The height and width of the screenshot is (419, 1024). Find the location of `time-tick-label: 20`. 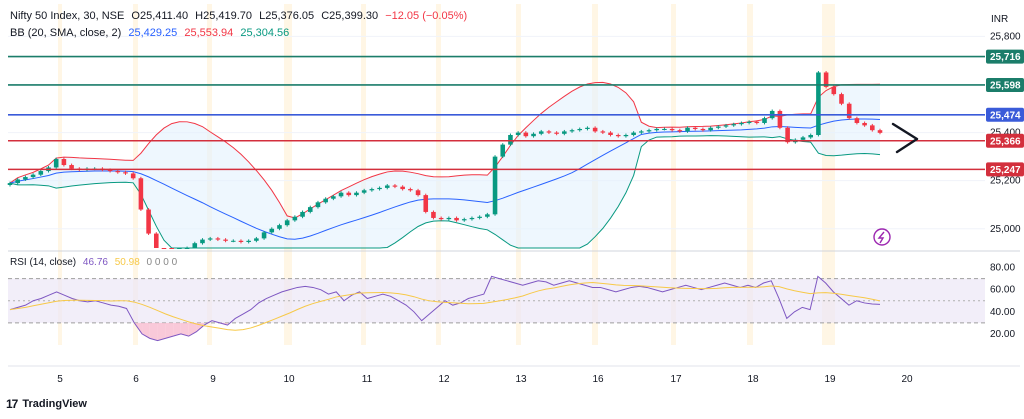

time-tick-label: 20 is located at coordinates (907, 379).